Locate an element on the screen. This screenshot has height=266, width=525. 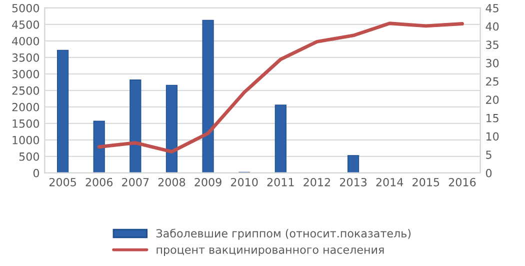
y-tick-label: 4500 is located at coordinates (26, 24).